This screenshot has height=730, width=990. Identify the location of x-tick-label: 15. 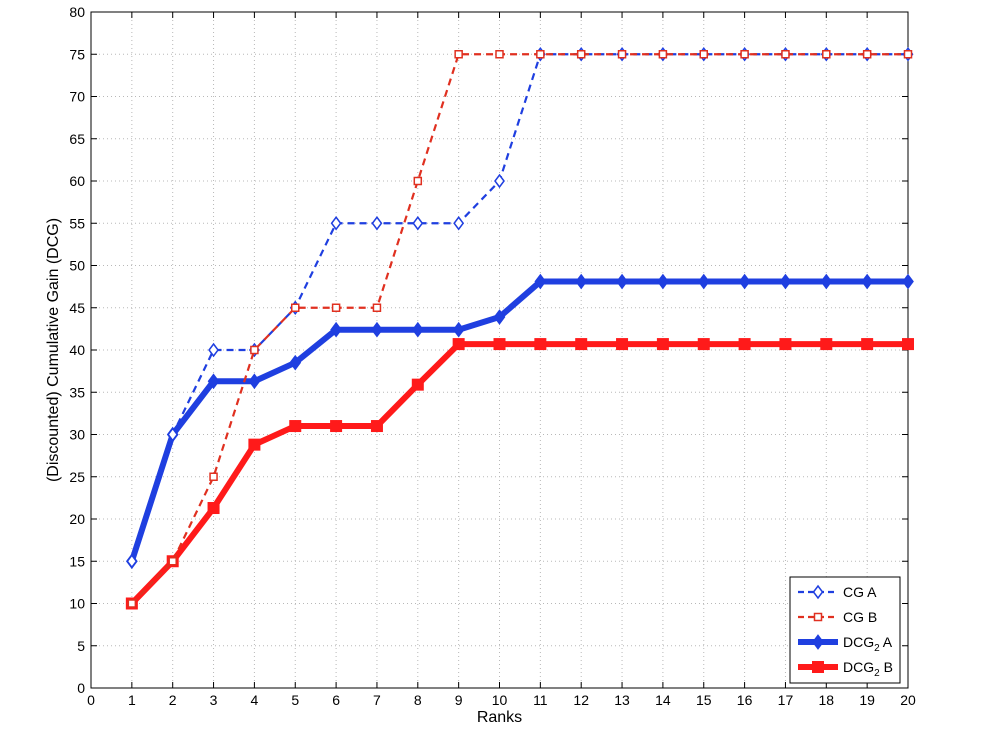
(704, 700).